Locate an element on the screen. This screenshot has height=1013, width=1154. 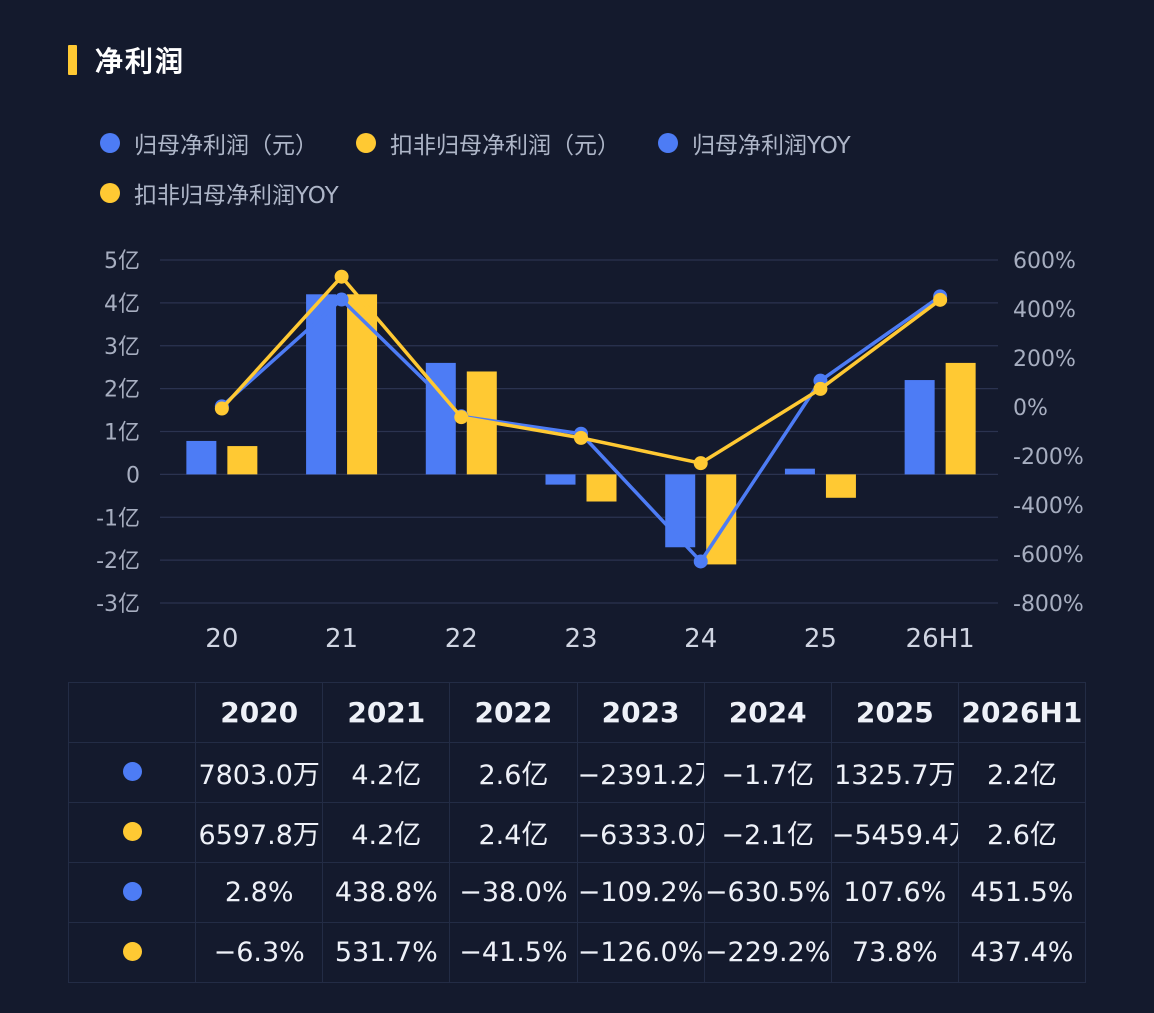
legend-item-parent-profit: 归母净利润（元） is located at coordinates (209, 143).